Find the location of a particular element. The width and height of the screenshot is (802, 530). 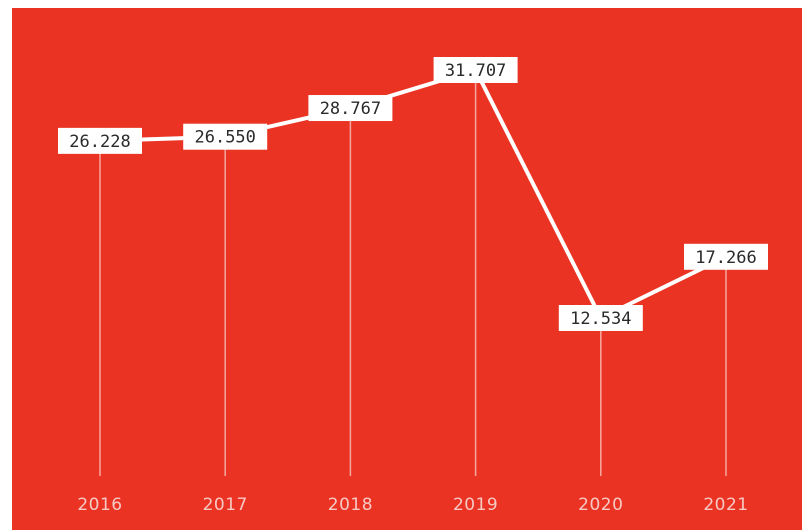

data-label-2016: 26.228 is located at coordinates (100, 140).